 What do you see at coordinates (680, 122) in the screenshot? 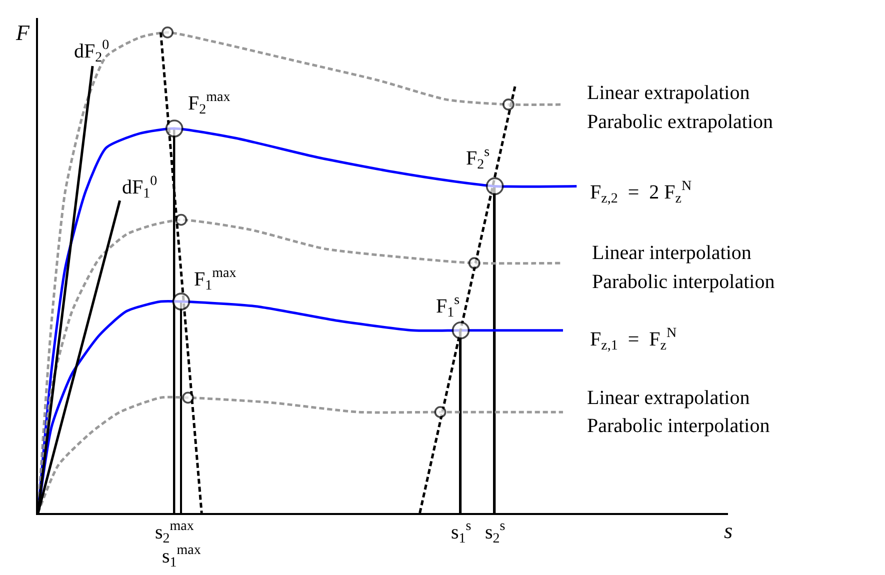
I see `text: Parabolic extrapolation` at bounding box center [680, 122].